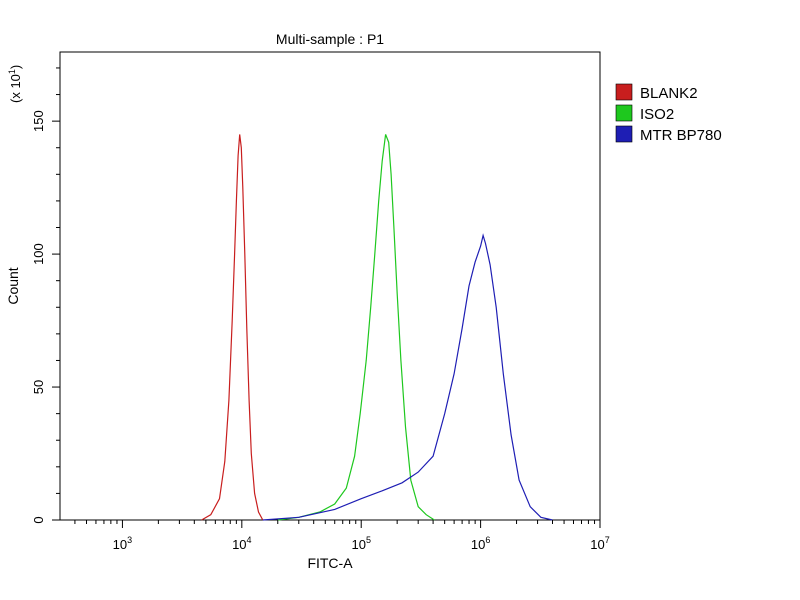 The width and height of the screenshot is (800, 600). I want to click on y-axis-title: Count, so click(13, 285).